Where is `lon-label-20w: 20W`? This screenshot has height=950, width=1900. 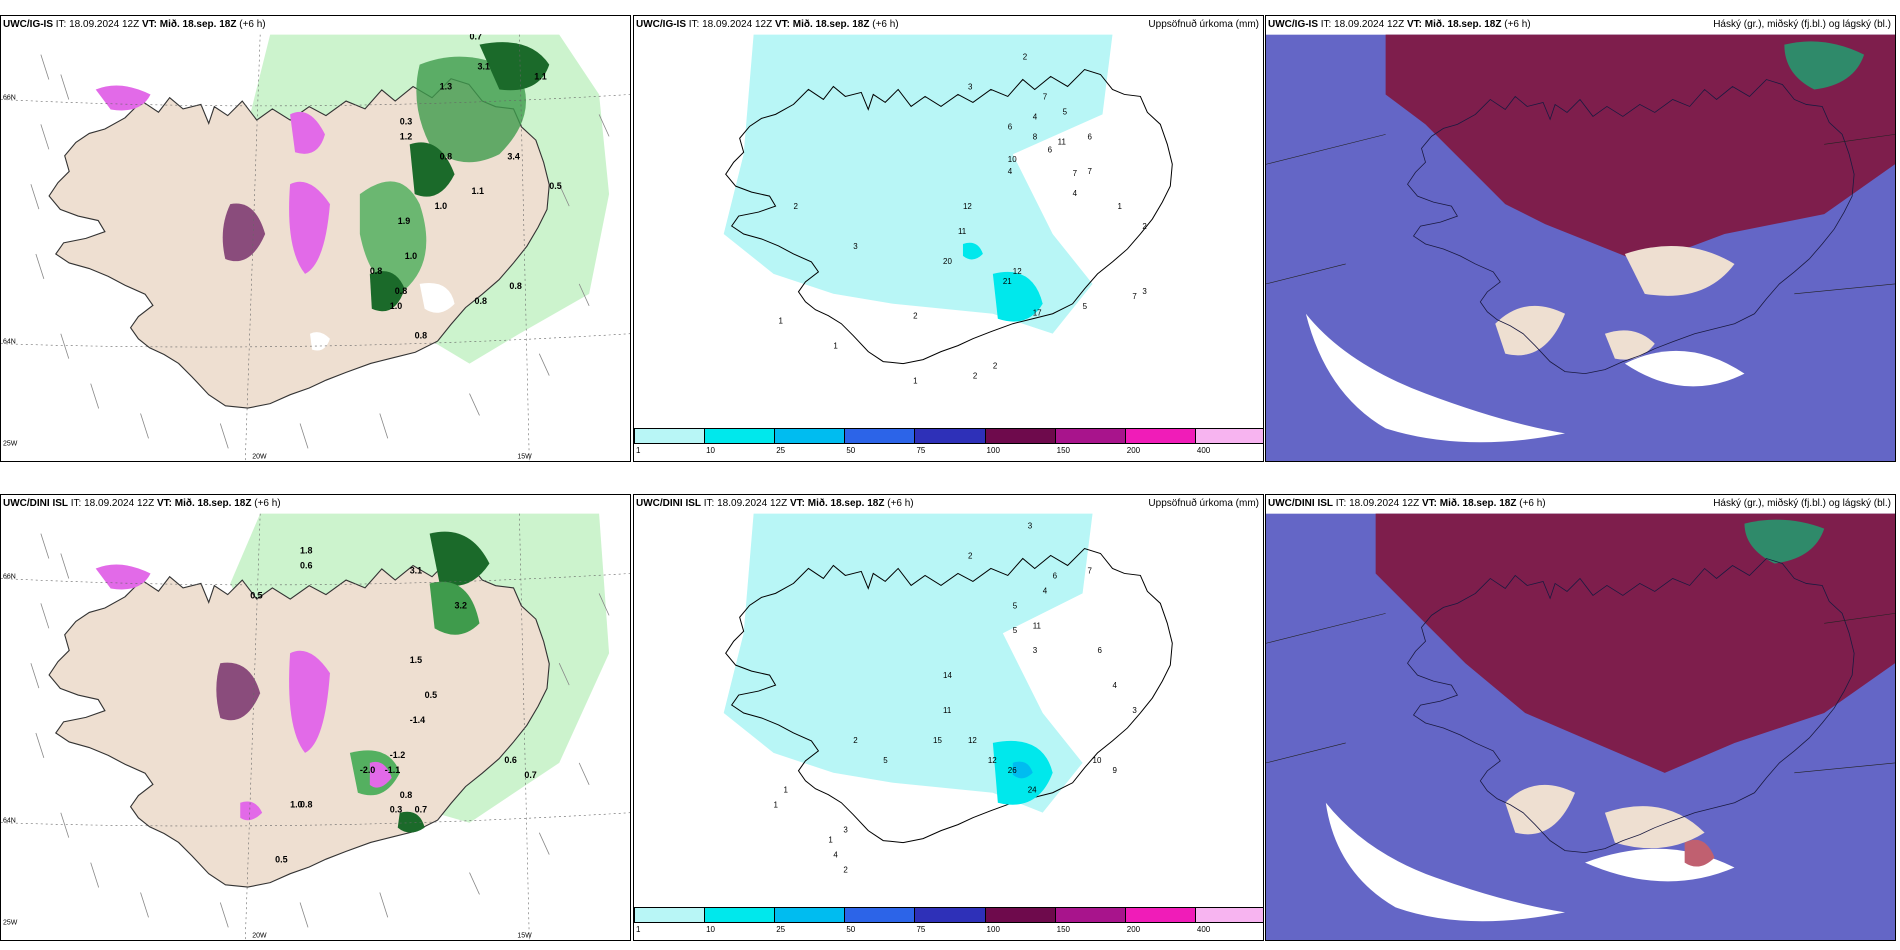 lon-label-20w: 20W is located at coordinates (259, 456).